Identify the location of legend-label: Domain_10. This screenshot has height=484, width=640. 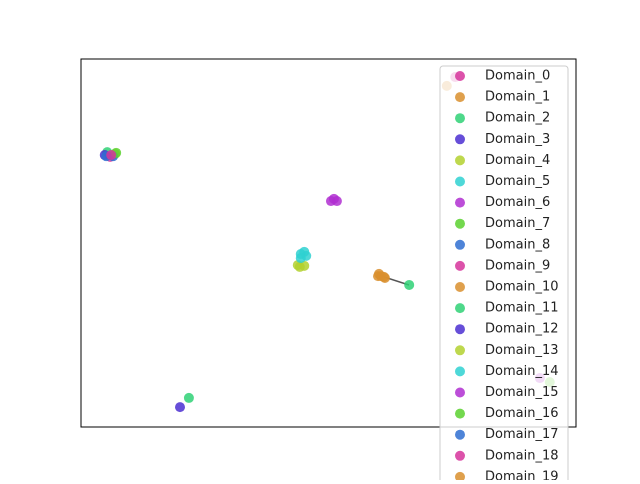
(522, 287).